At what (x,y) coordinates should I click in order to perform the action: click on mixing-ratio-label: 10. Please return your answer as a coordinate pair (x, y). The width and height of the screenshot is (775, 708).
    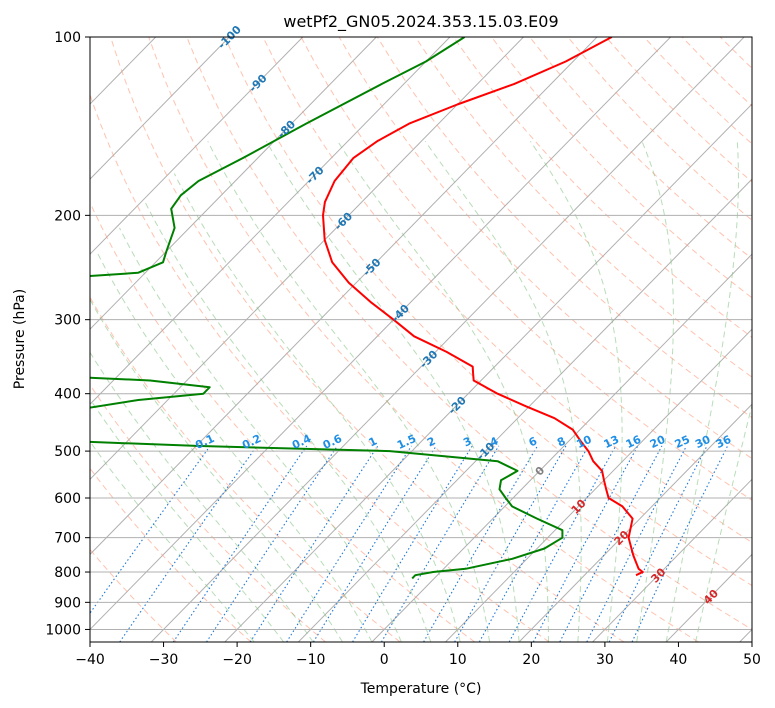
    Looking at the image, I should click on (584, 442).